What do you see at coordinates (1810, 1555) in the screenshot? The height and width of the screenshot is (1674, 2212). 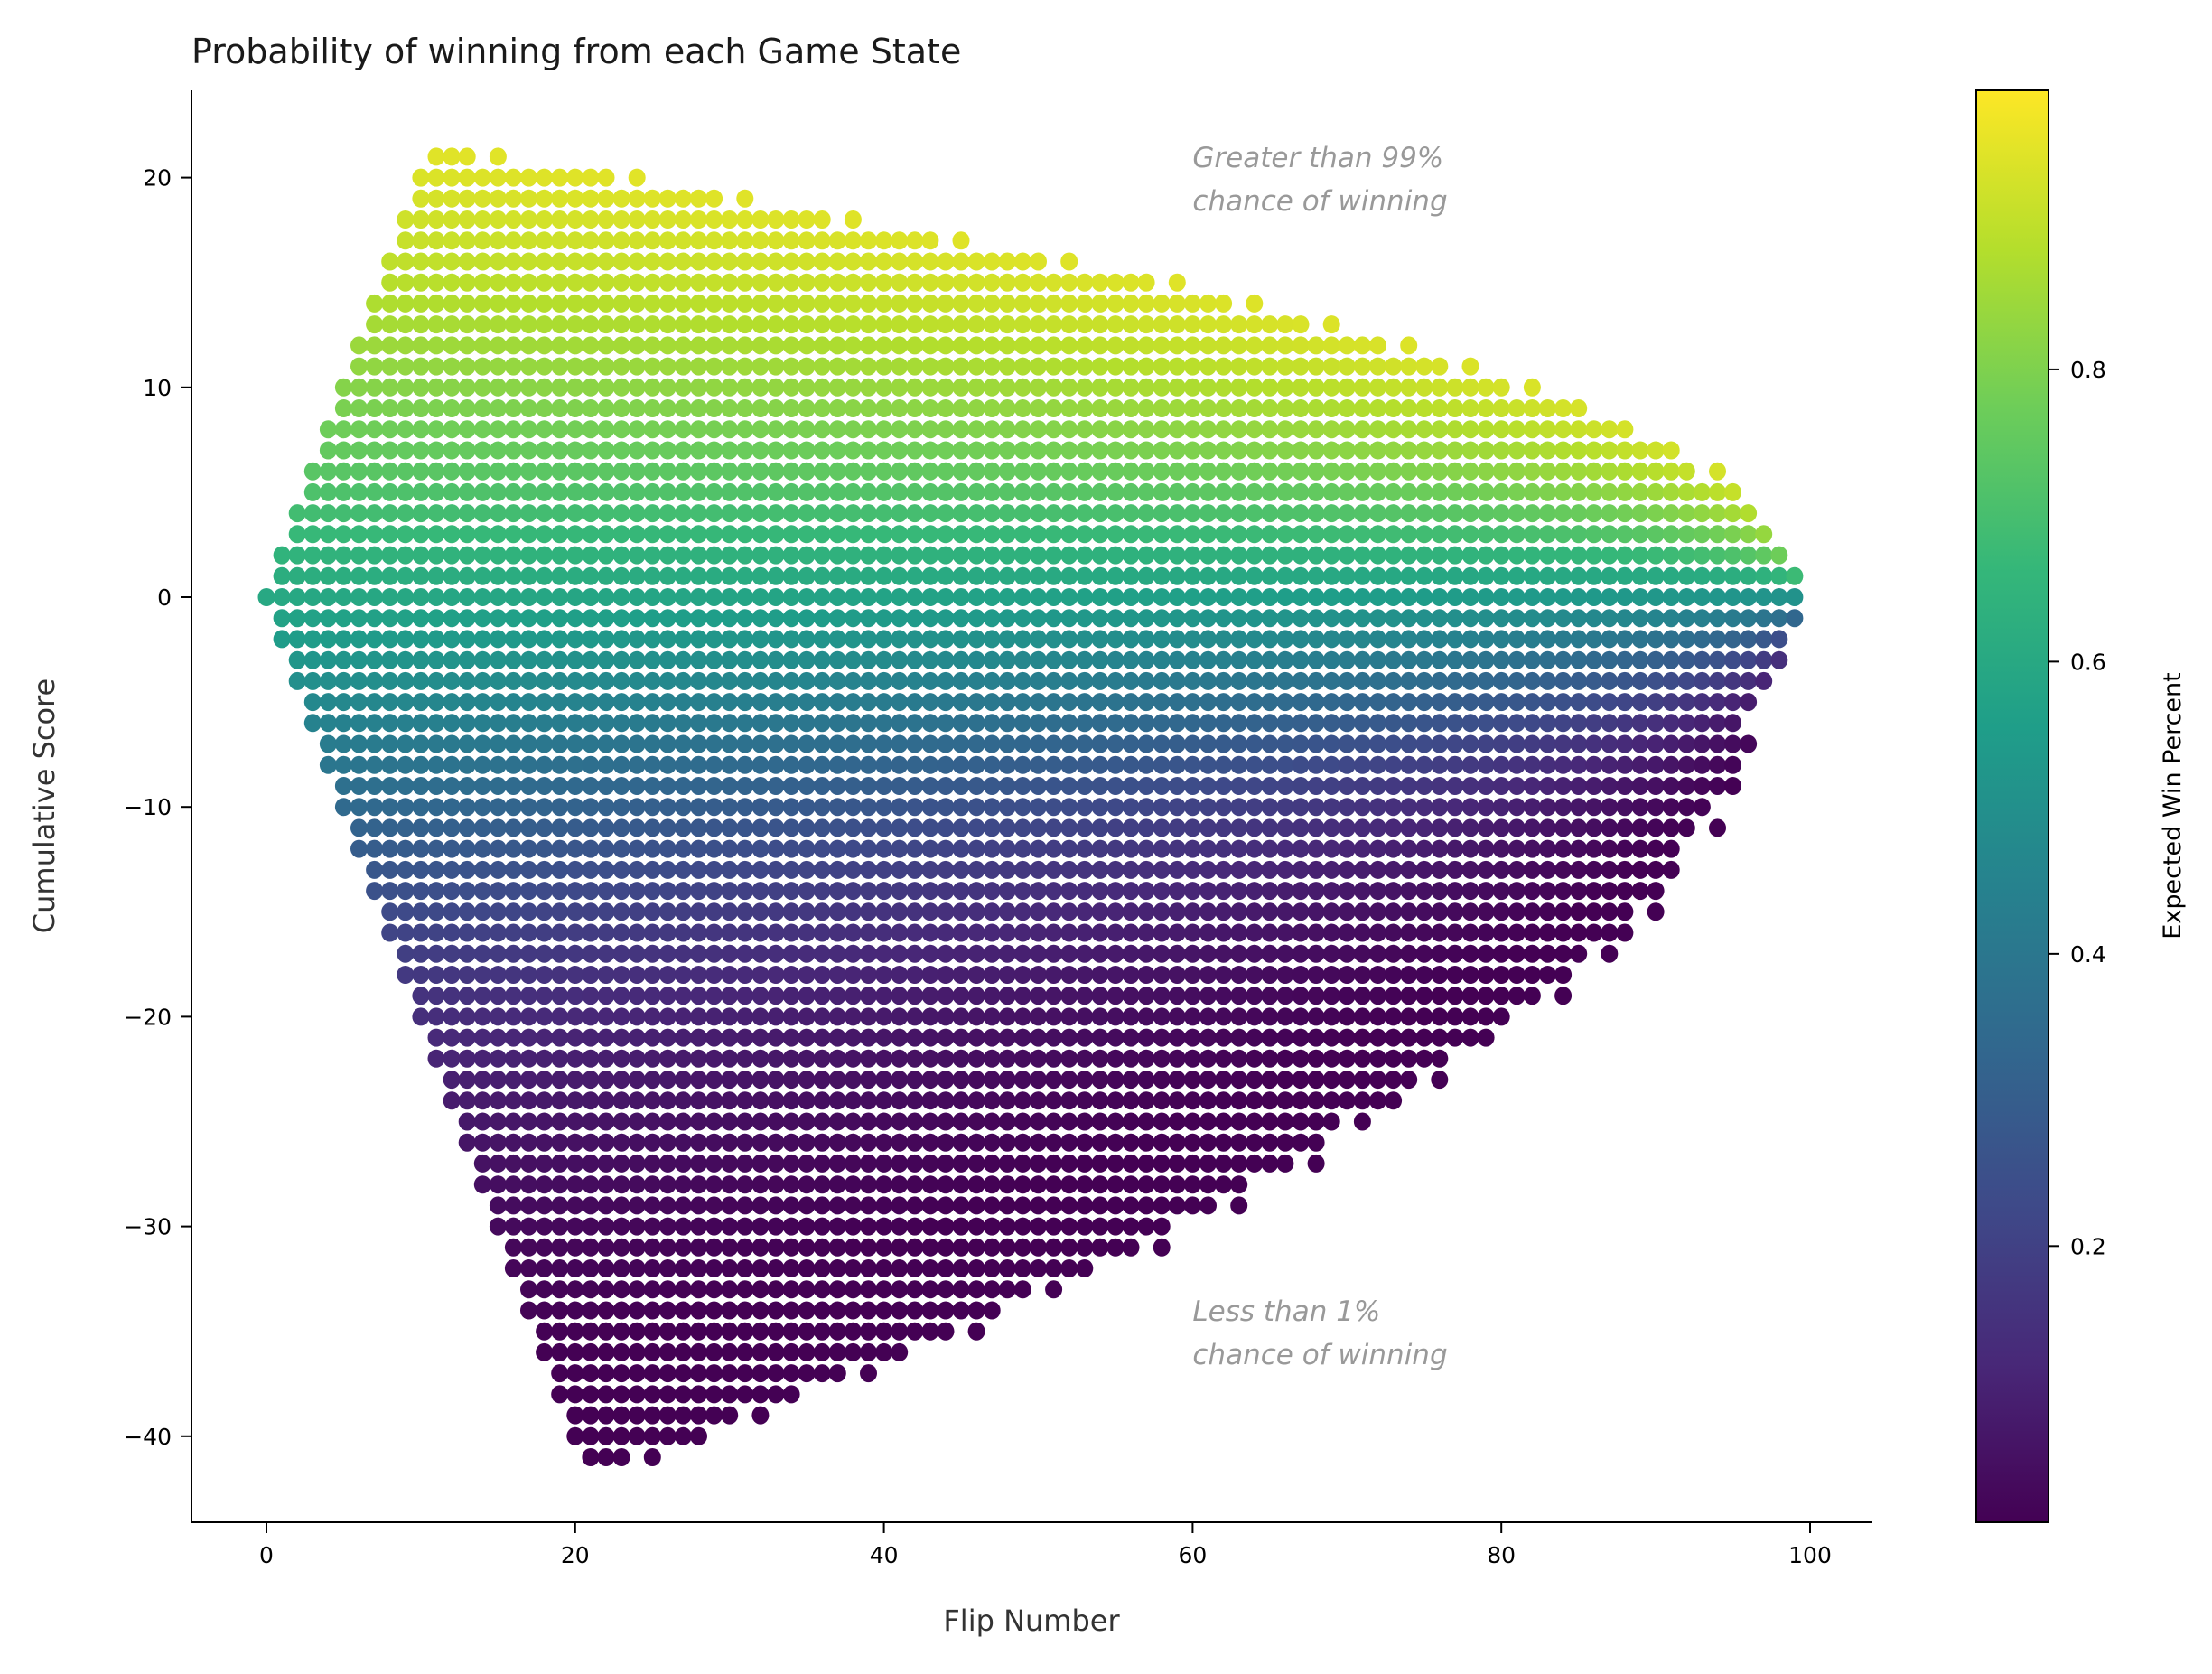 I see `x-tick-label: 100` at bounding box center [1810, 1555].